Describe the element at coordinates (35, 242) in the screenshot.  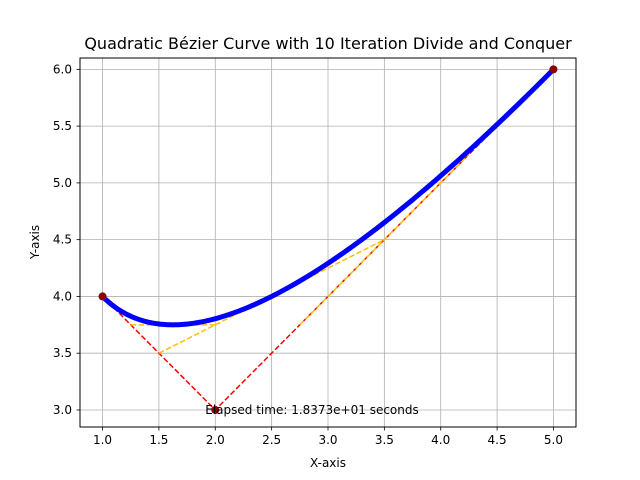
I see `y-axis-label: Y-axis` at that location.